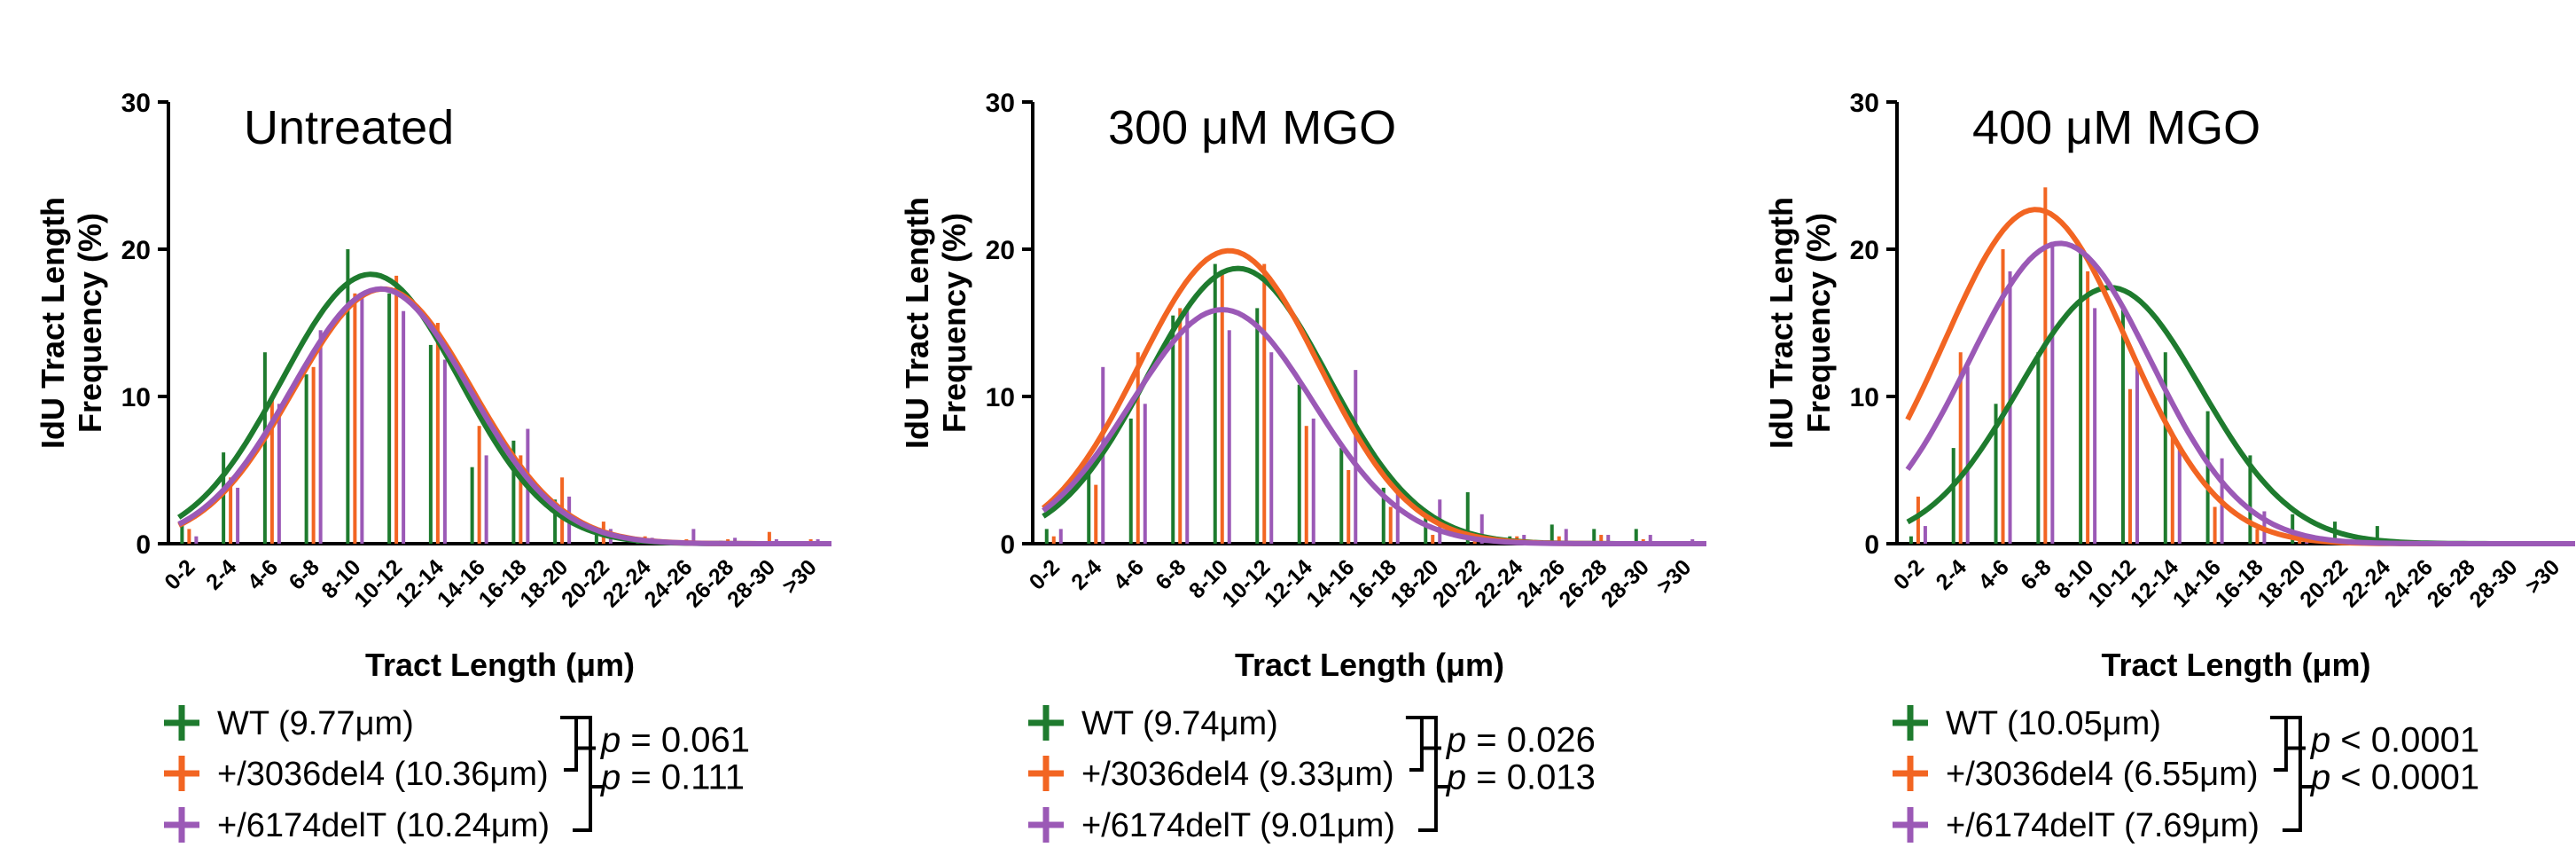 The width and height of the screenshot is (2576, 863). Describe the element at coordinates (500, 665) in the screenshot. I see `x-axis-title: Tract Length (μm)` at that location.